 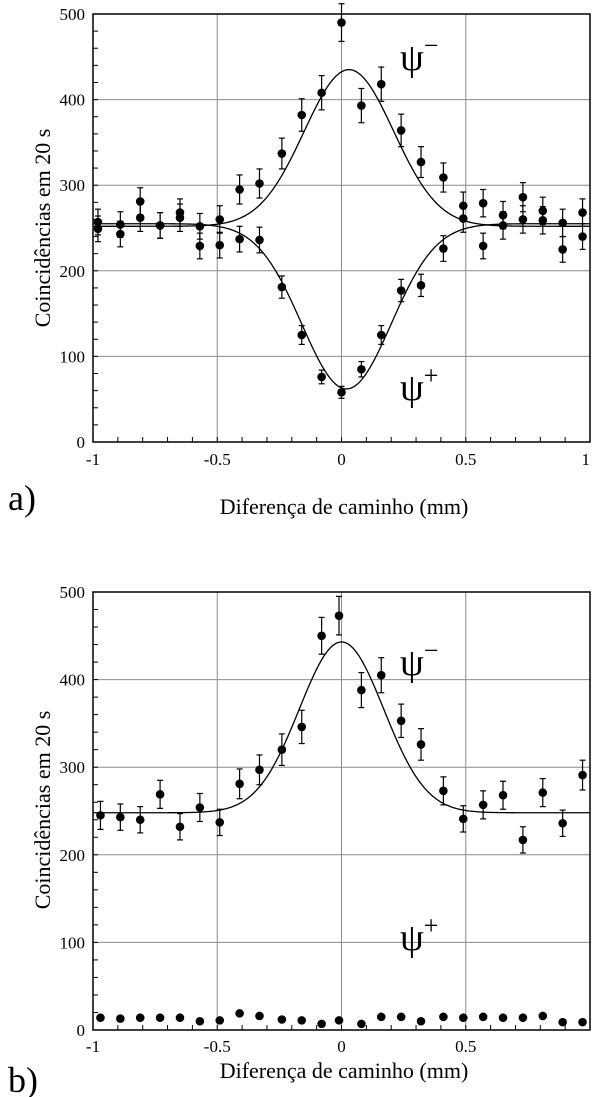 What do you see at coordinates (73, 14) in the screenshot?
I see `y-tick-label: 500` at bounding box center [73, 14].